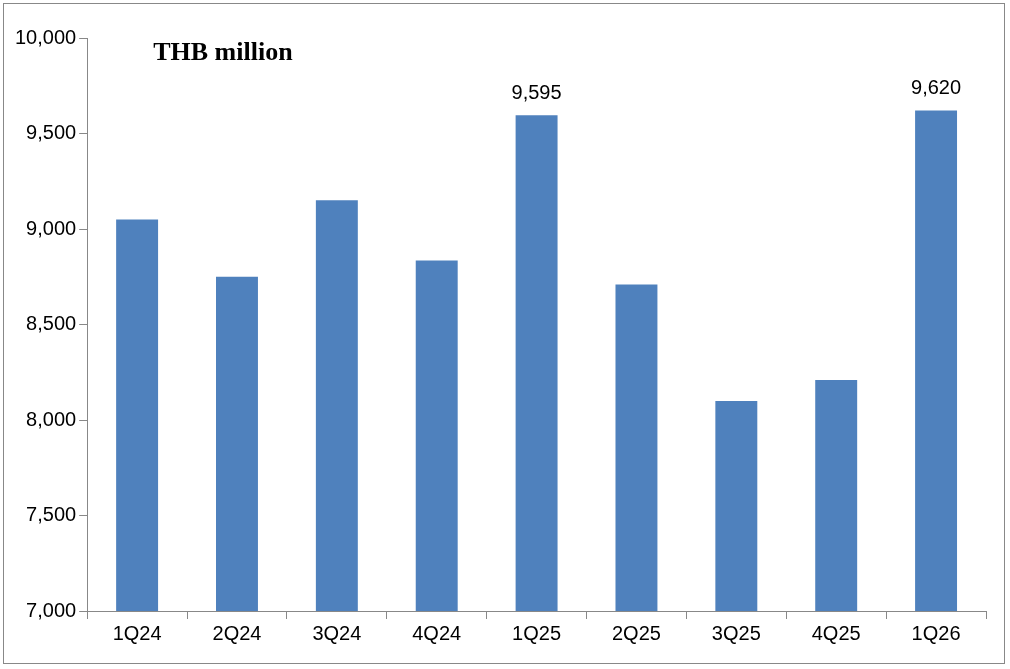 Image resolution: width=1010 pixels, height=669 pixels. What do you see at coordinates (537, 632) in the screenshot?
I see `x-tick-label: 1Q25` at bounding box center [537, 632].